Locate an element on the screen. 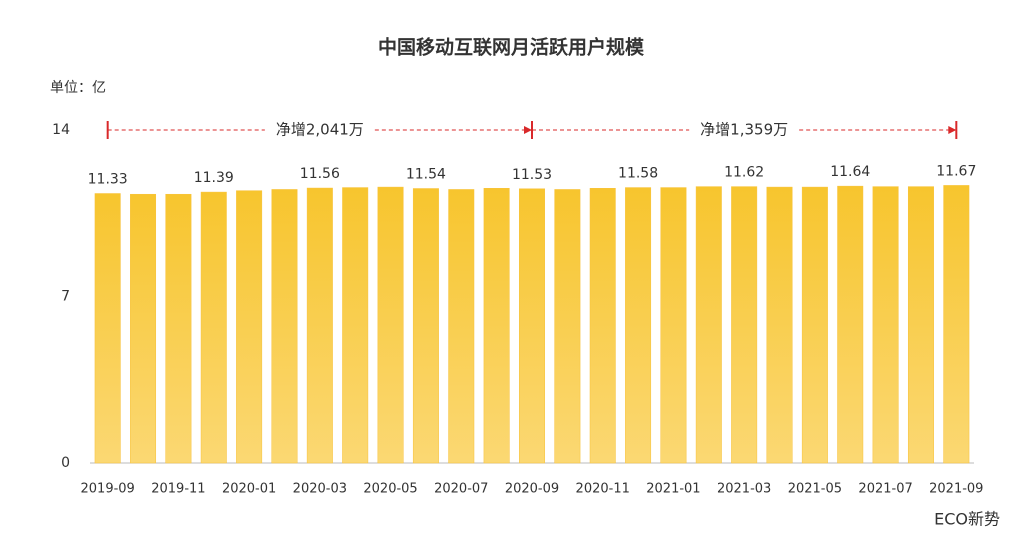  data-label: 11.64 is located at coordinates (850, 172).